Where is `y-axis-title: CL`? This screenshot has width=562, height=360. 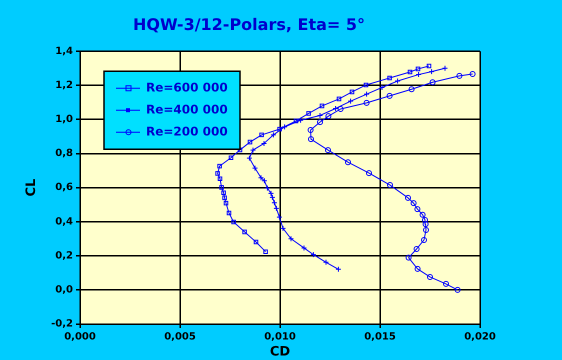 y-axis-title: CL is located at coordinates (32, 187).